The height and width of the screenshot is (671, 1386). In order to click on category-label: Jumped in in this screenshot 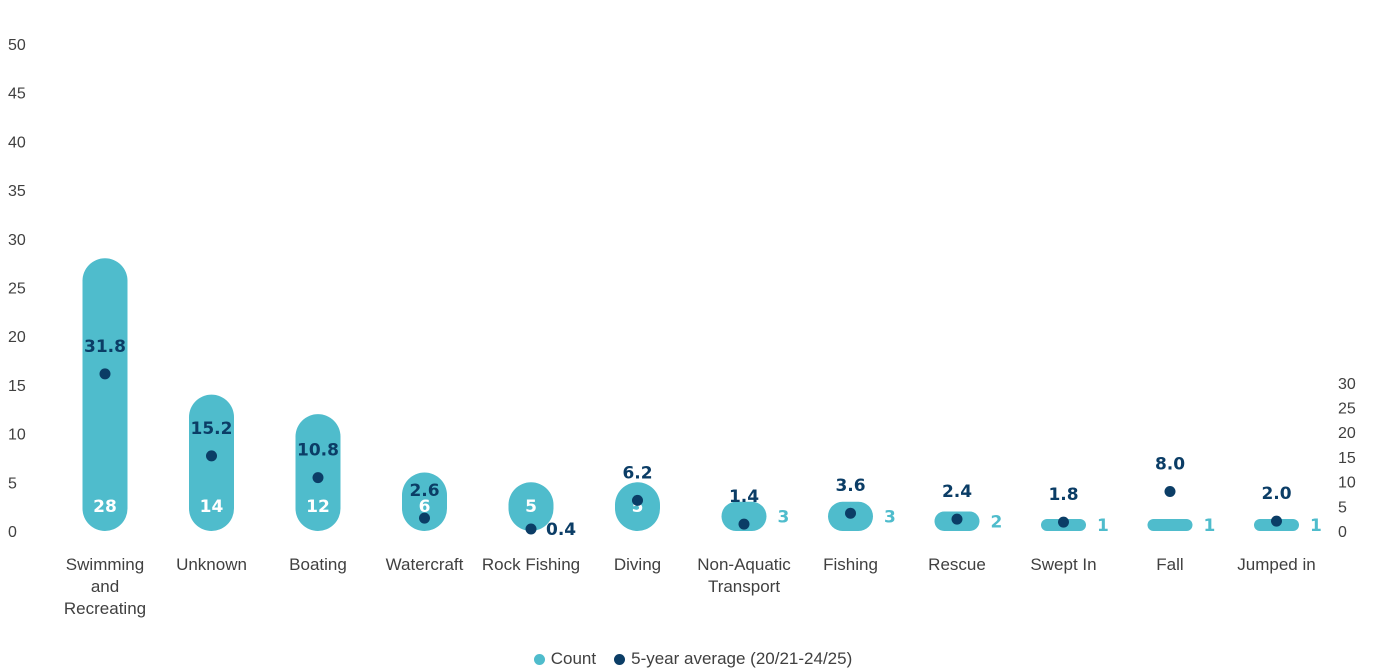, I will do `click(1276, 564)`.